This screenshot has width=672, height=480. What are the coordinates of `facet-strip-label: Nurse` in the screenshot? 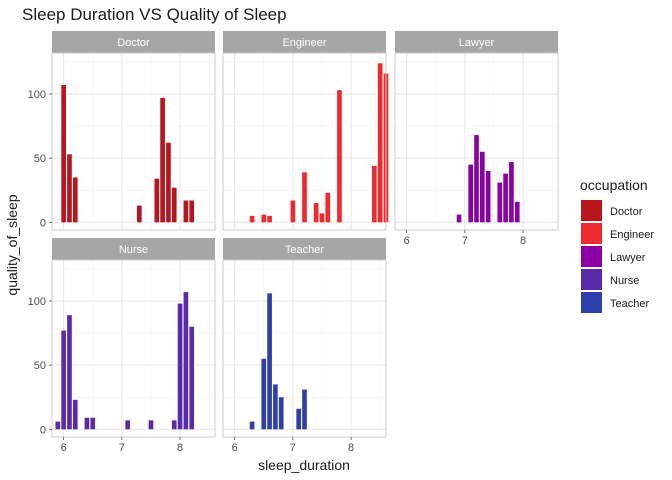 It's located at (133, 250).